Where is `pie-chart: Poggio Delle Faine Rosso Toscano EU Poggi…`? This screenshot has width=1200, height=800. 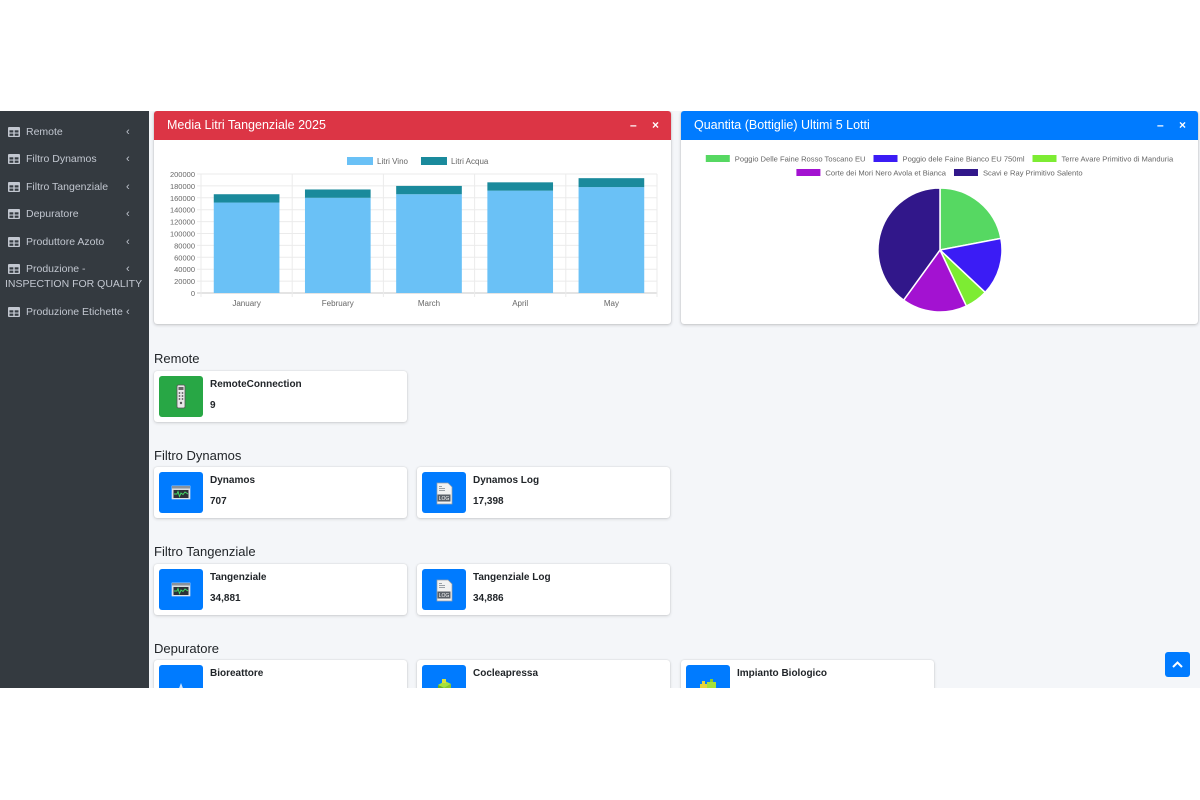 pie-chart: Poggio Delle Faine Rosso Toscano EU Poggi… is located at coordinates (939, 234).